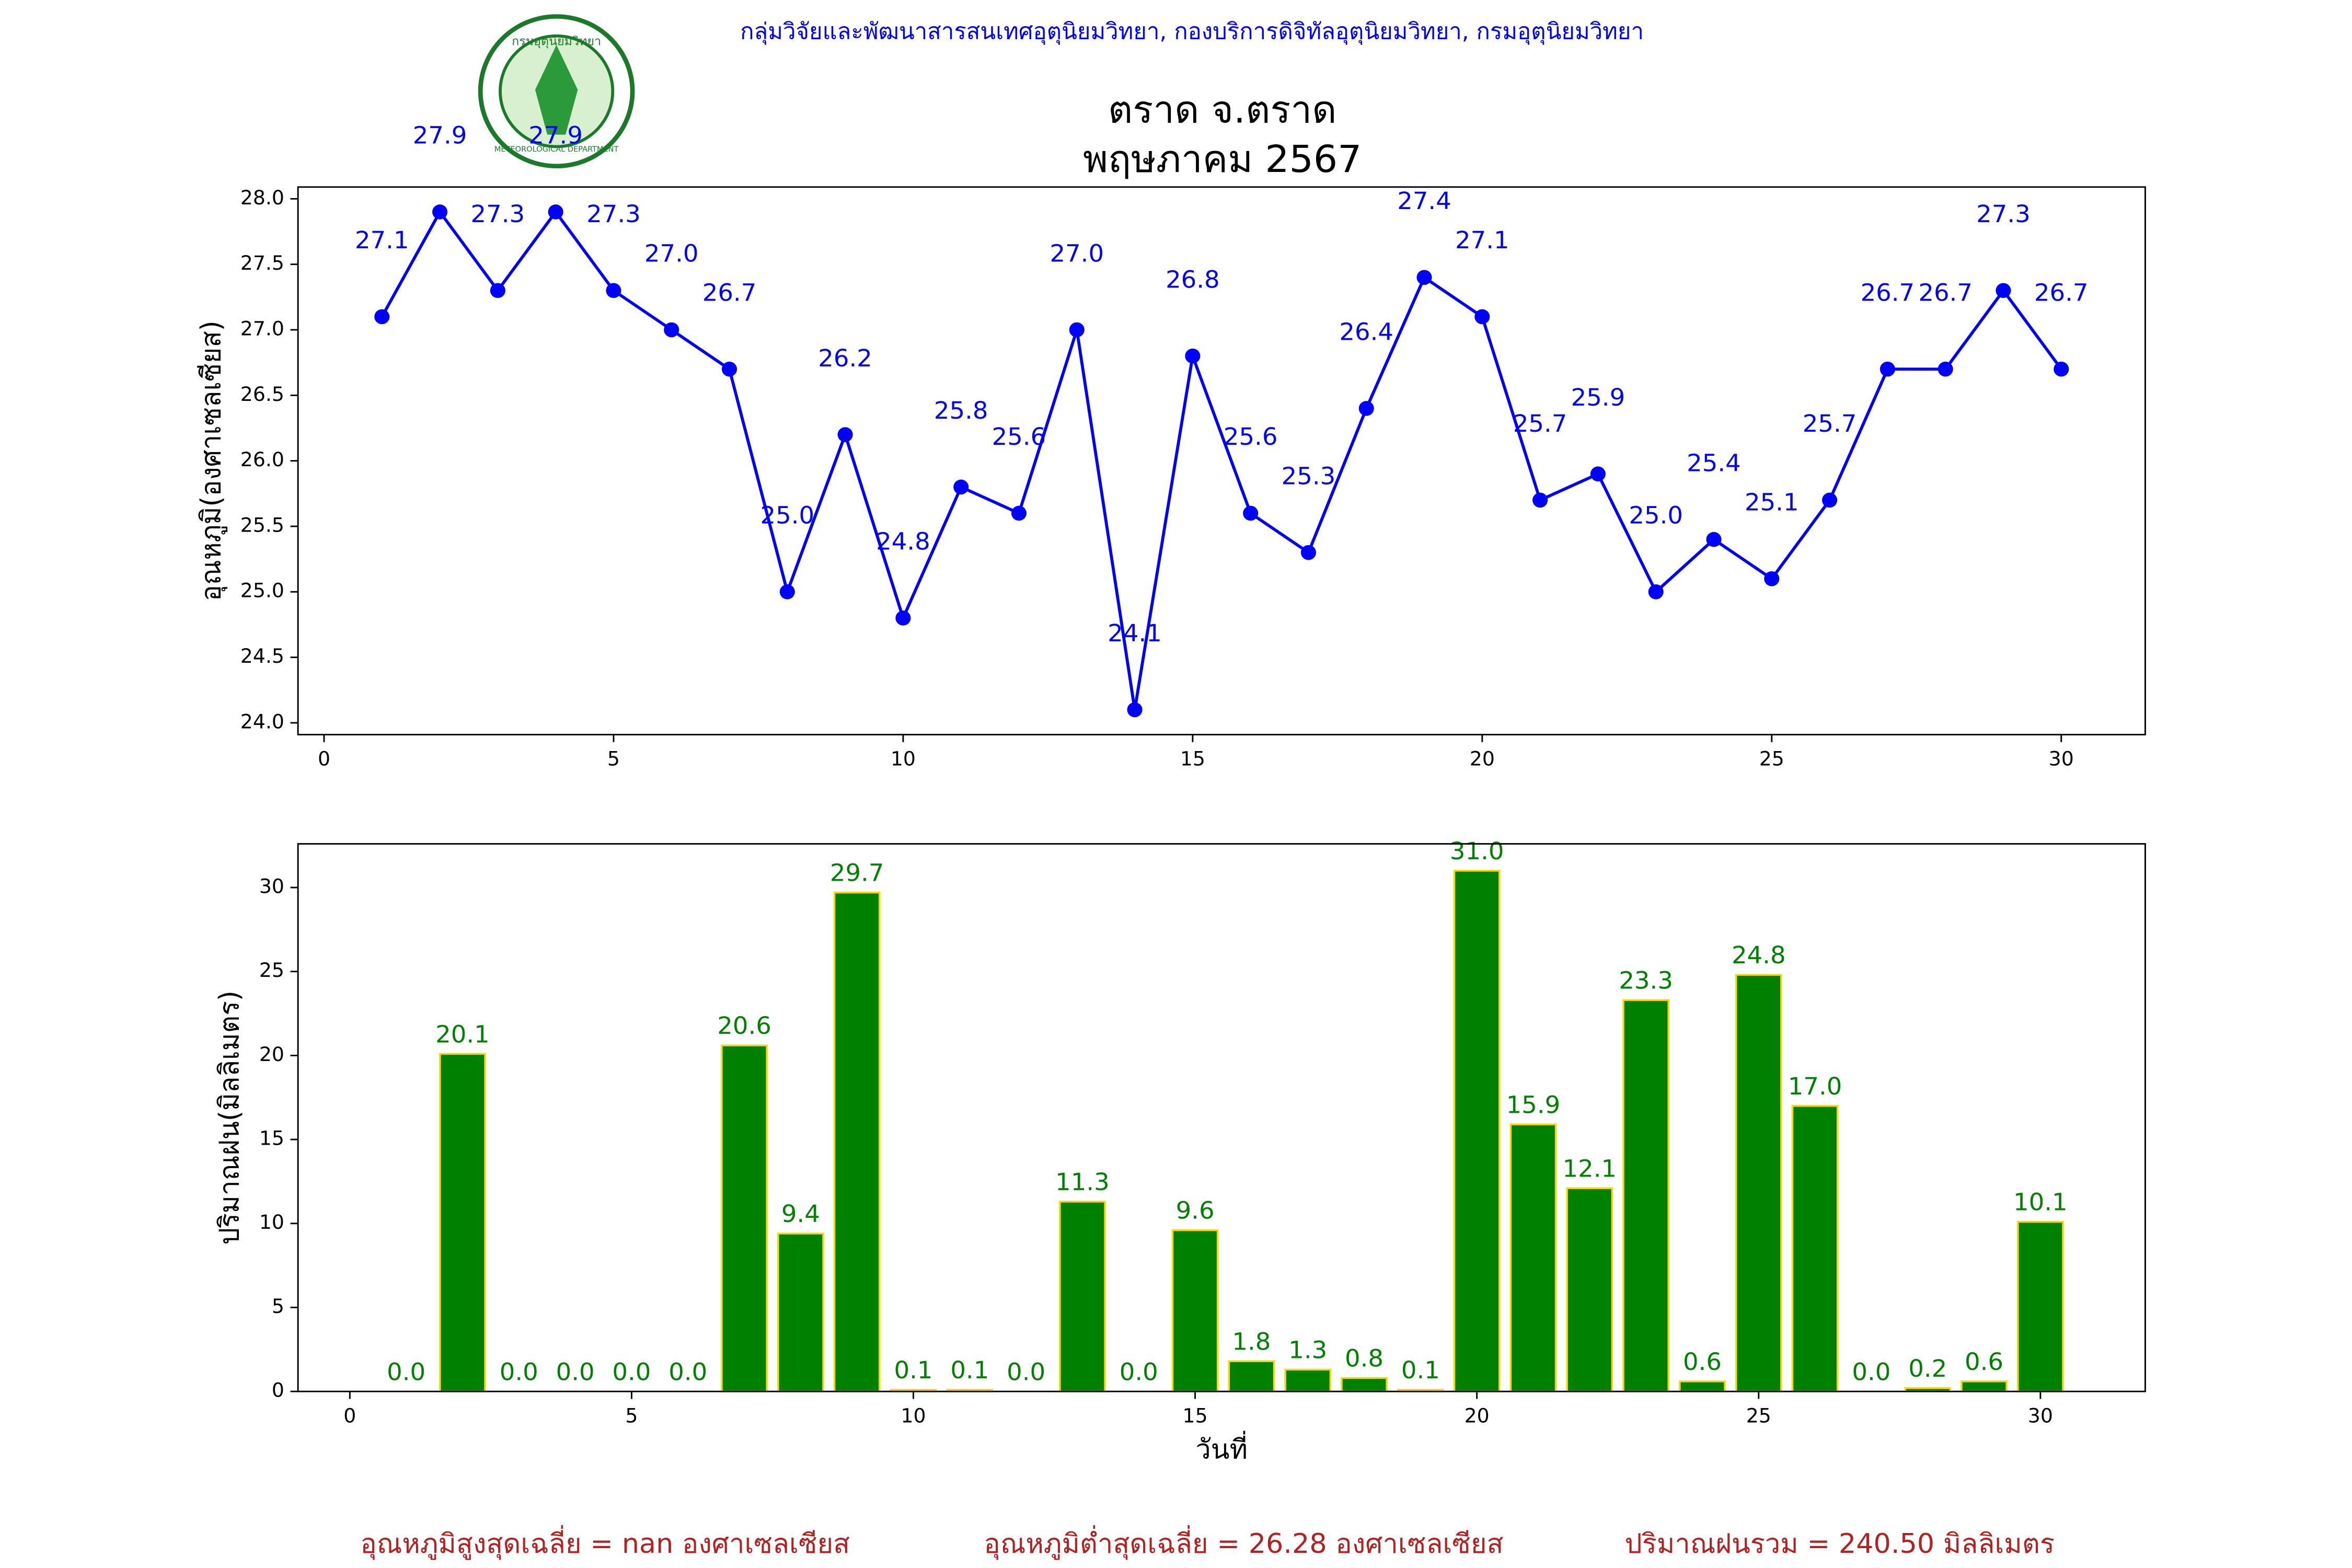 The height and width of the screenshot is (1568, 2352). I want to click on value-label: 26.8, so click(1193, 280).